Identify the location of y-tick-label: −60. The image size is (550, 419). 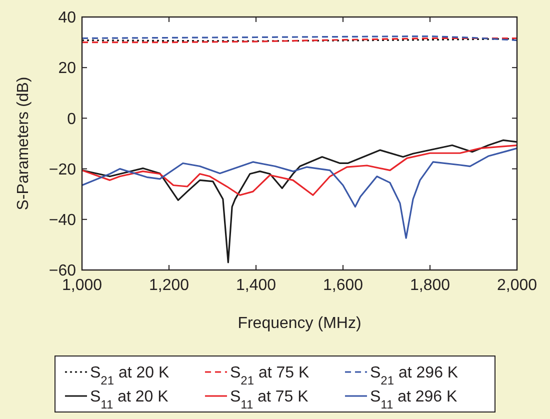
(62, 271).